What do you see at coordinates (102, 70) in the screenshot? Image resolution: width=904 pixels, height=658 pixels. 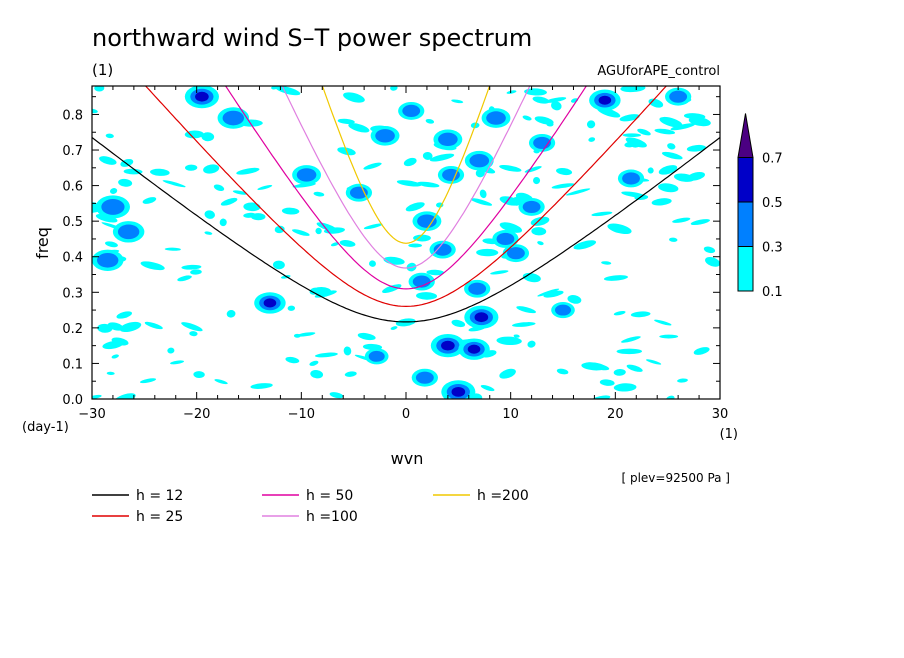 I see `chart-subtitle: (1)` at bounding box center [102, 70].